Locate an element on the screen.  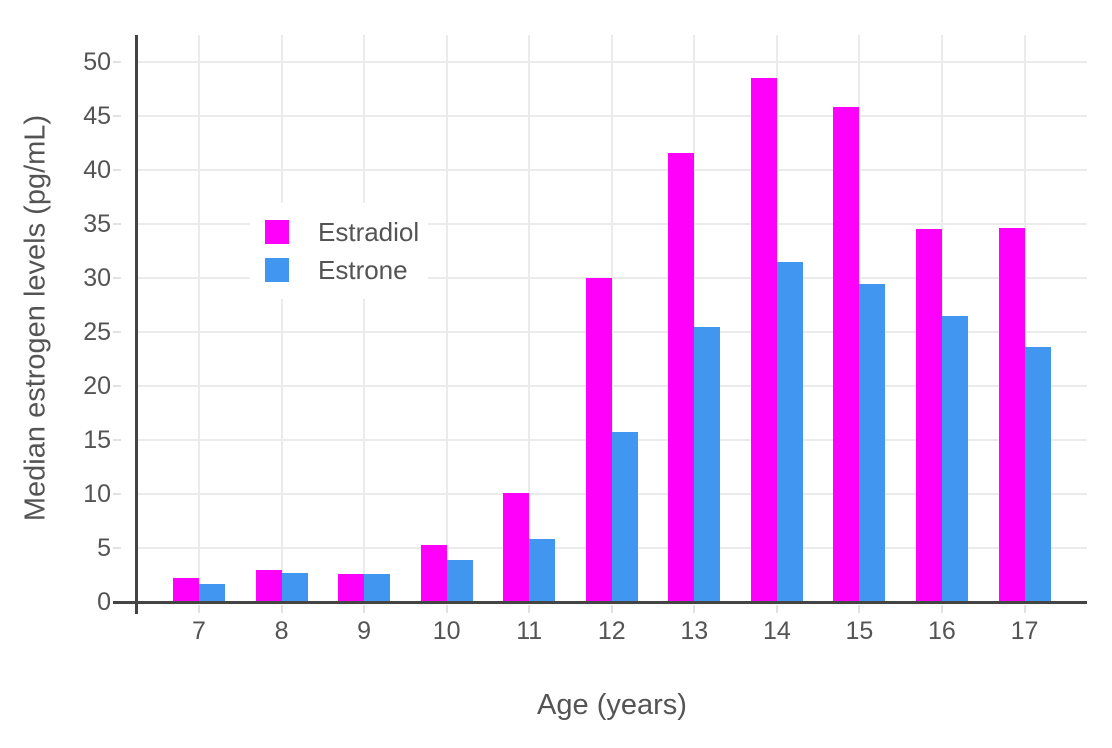
x-tick-label-12: 12 is located at coordinates (611, 631).